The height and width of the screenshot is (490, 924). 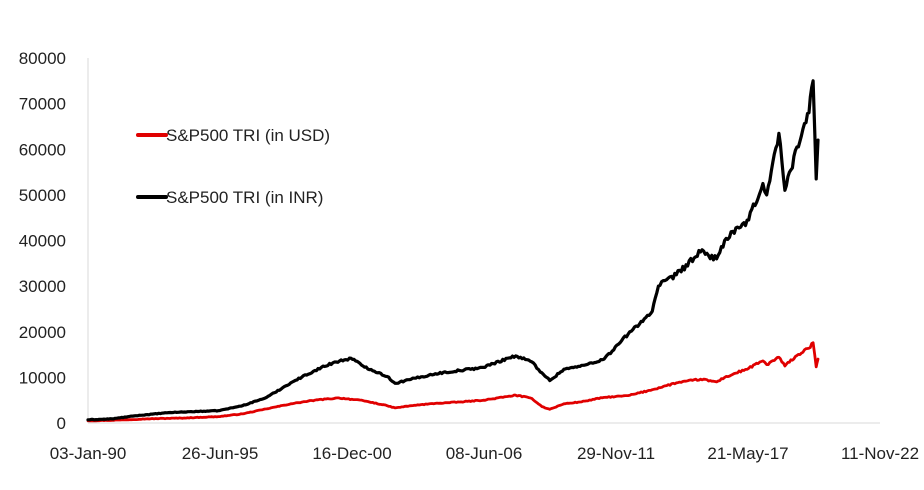 I want to click on x-tick-label: 08-Jun-06, so click(x=484, y=453).